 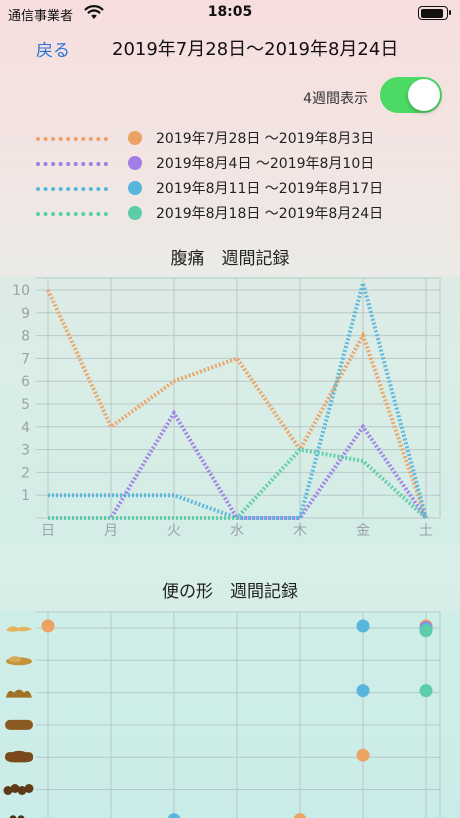 What do you see at coordinates (174, 531) in the screenshot?
I see `pain-chart-x-tick: 火` at bounding box center [174, 531].